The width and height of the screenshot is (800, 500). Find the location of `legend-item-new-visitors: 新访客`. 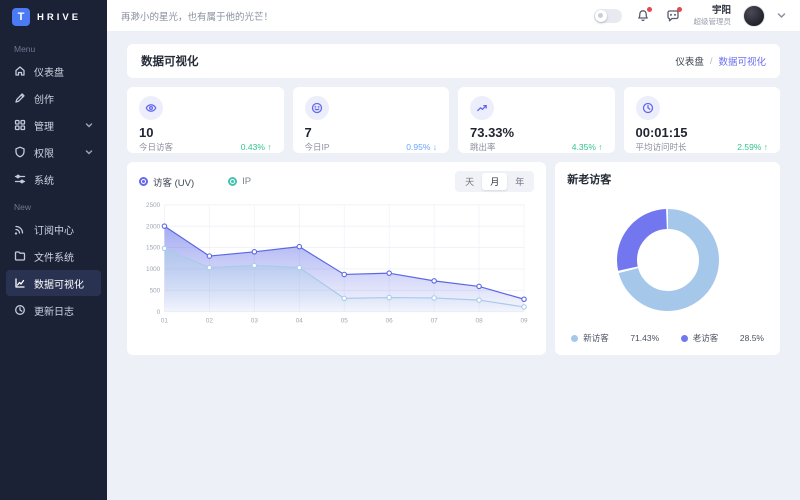

legend-item-new-visitors: 新访客 is located at coordinates (590, 338).